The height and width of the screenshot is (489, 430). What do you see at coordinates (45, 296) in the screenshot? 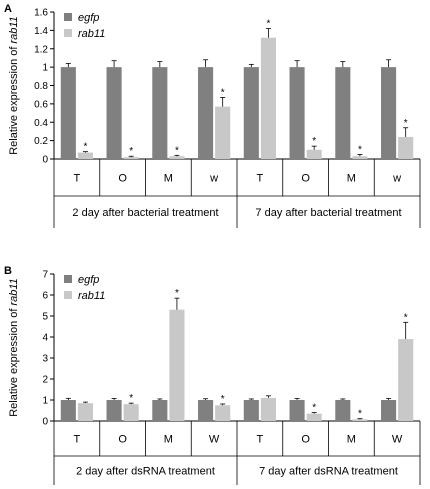
I see `panel2-y-tick-label: 6` at bounding box center [45, 296].